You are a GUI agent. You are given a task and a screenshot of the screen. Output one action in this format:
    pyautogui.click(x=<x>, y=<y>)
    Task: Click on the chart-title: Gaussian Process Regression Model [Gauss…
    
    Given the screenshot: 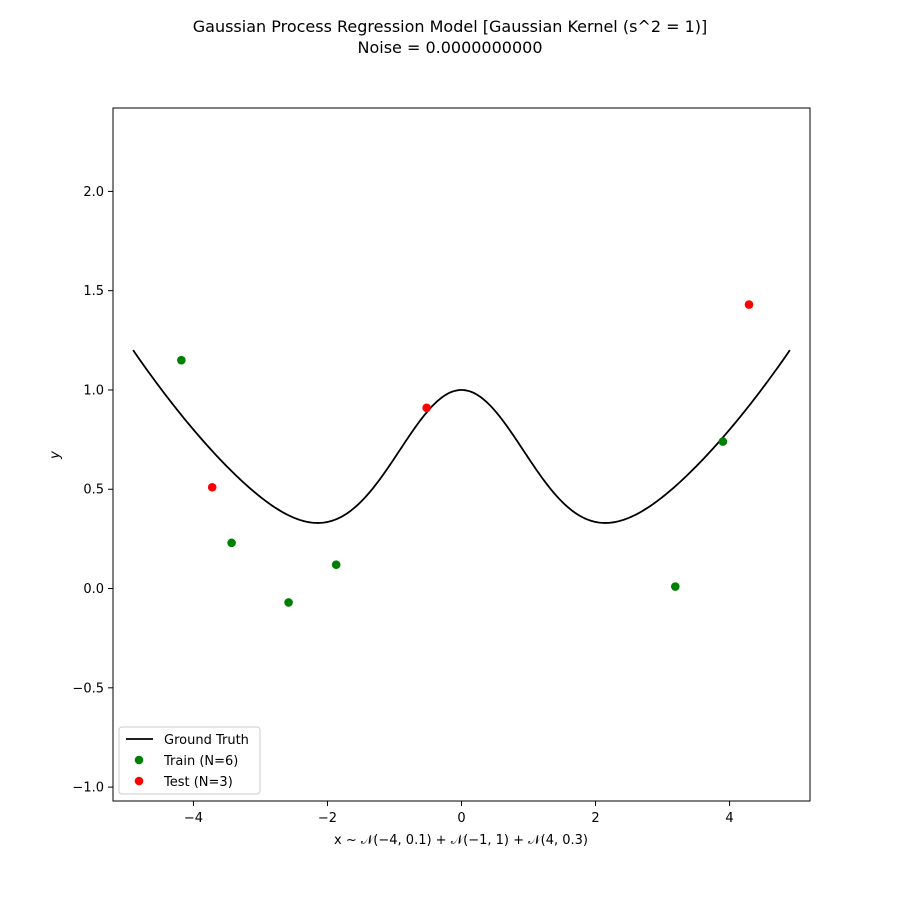 What is the action you would take?
    pyautogui.click(x=450, y=26)
    